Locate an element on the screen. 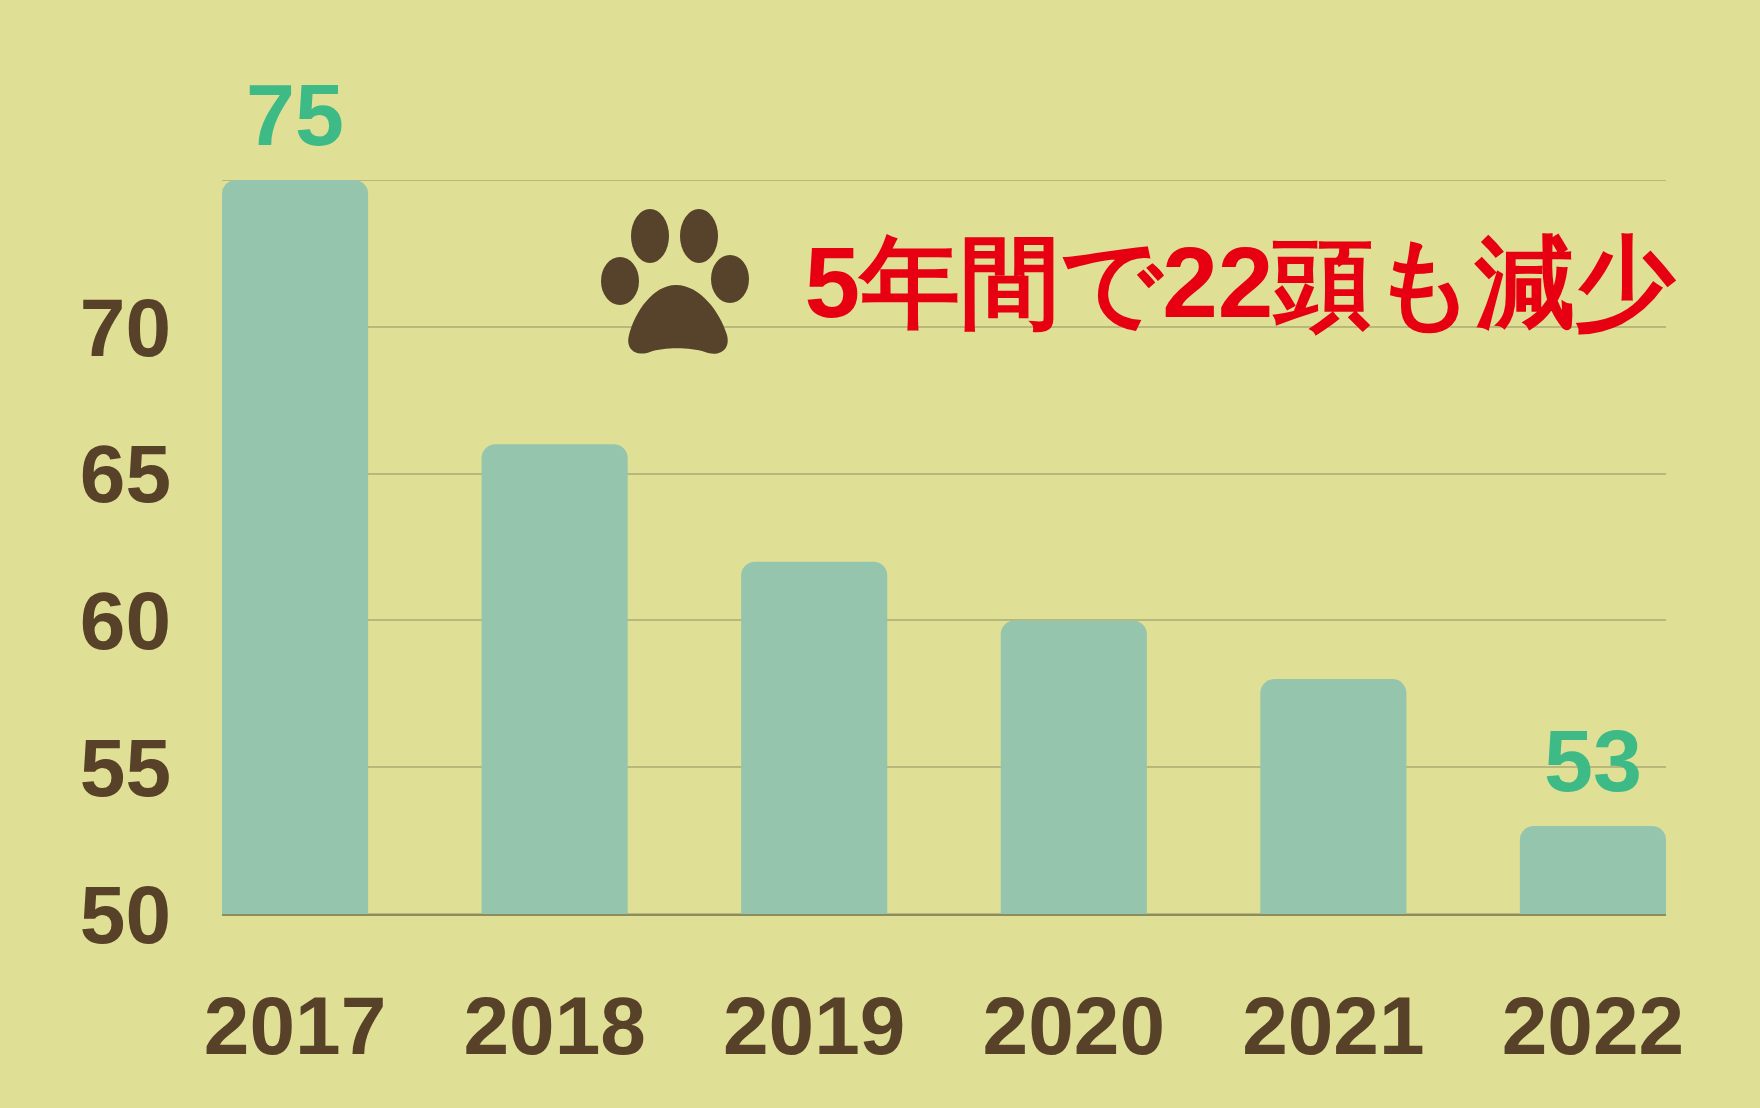  x-tick-label: 2021 is located at coordinates (1333, 1026).